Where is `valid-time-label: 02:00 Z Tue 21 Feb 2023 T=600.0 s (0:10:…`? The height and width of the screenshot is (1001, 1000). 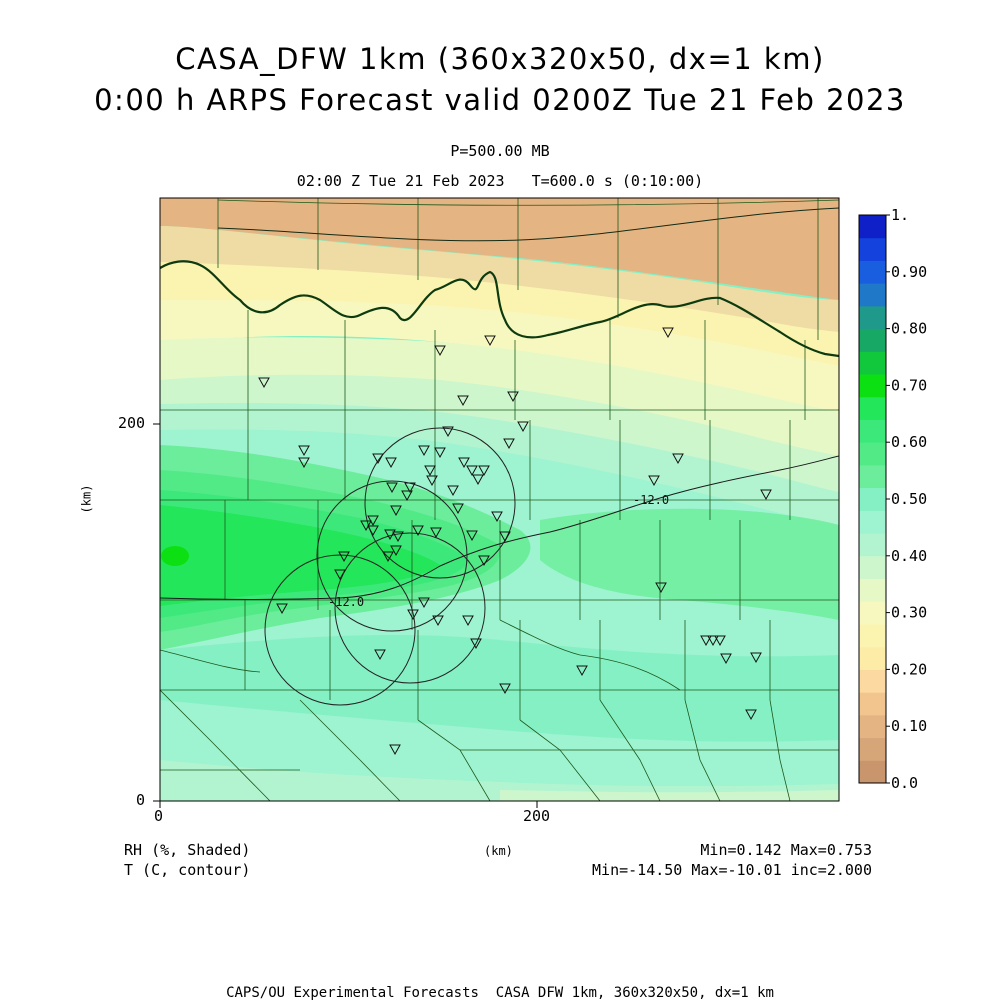 valid-time-label: 02:00 Z Tue 21 Feb 2023 T=600.0 s (0:10:… is located at coordinates (500, 181).